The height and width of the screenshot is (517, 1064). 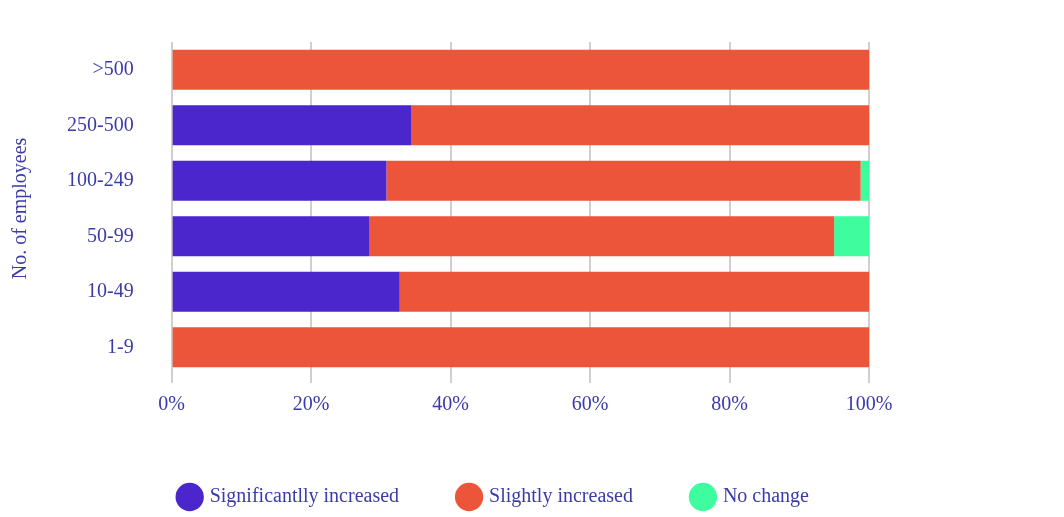 What do you see at coordinates (304, 496) in the screenshot?
I see `legend-label: Significantlly increased` at bounding box center [304, 496].